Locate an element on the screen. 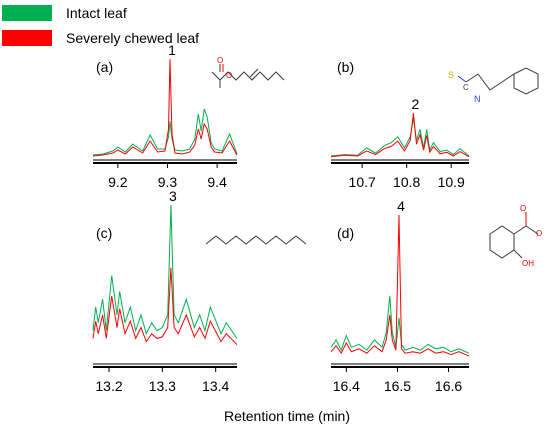 The width and height of the screenshot is (550, 427). panel-label: (b) is located at coordinates (345, 67).